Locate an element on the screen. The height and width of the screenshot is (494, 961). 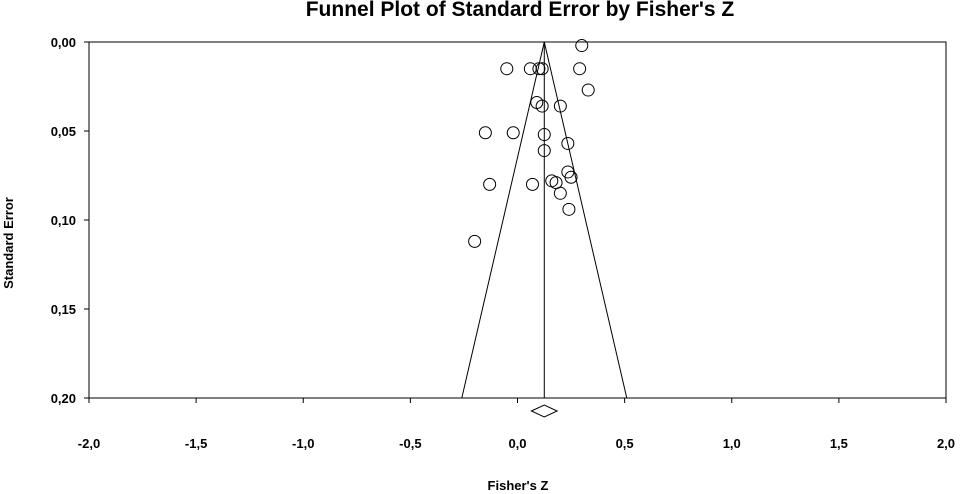
x-tick-label: -2,0 is located at coordinates (89, 443).